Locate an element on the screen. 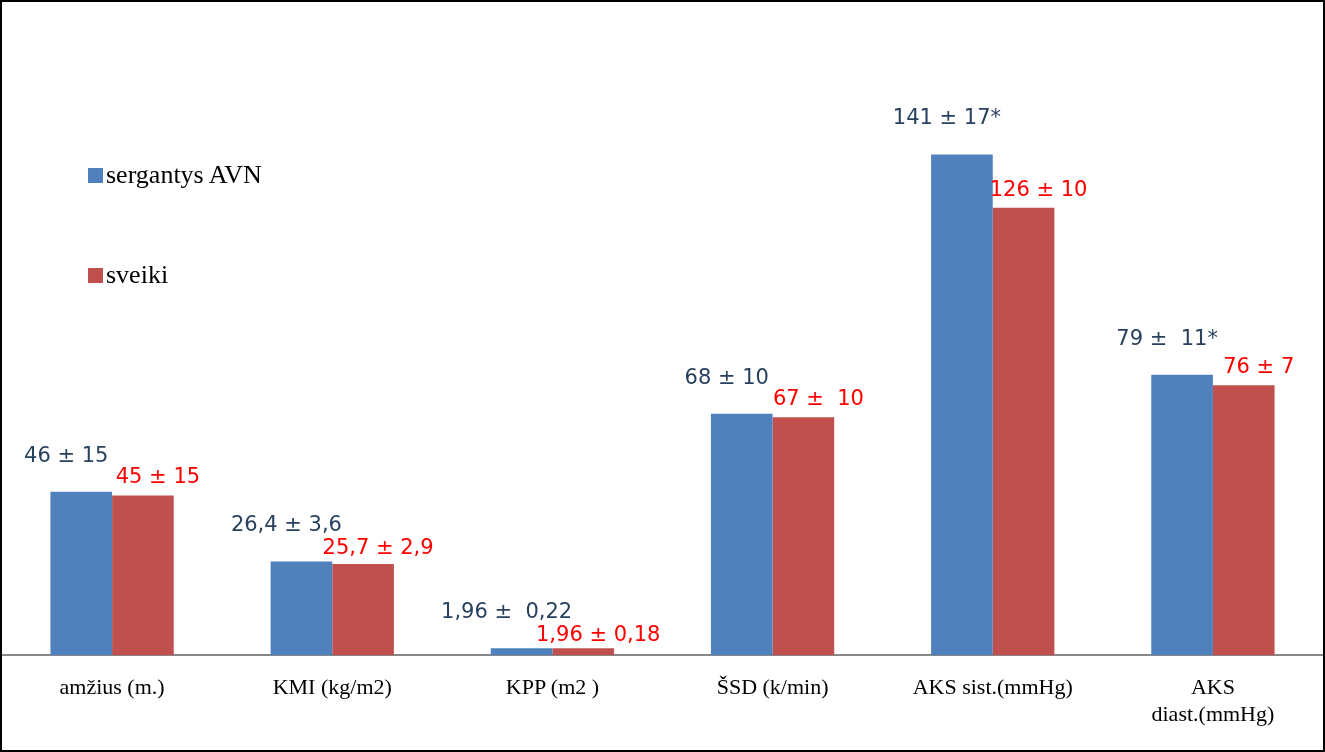 This screenshot has height=752, width=1325. data-label: 26,4 ± 3,6 is located at coordinates (286, 524).